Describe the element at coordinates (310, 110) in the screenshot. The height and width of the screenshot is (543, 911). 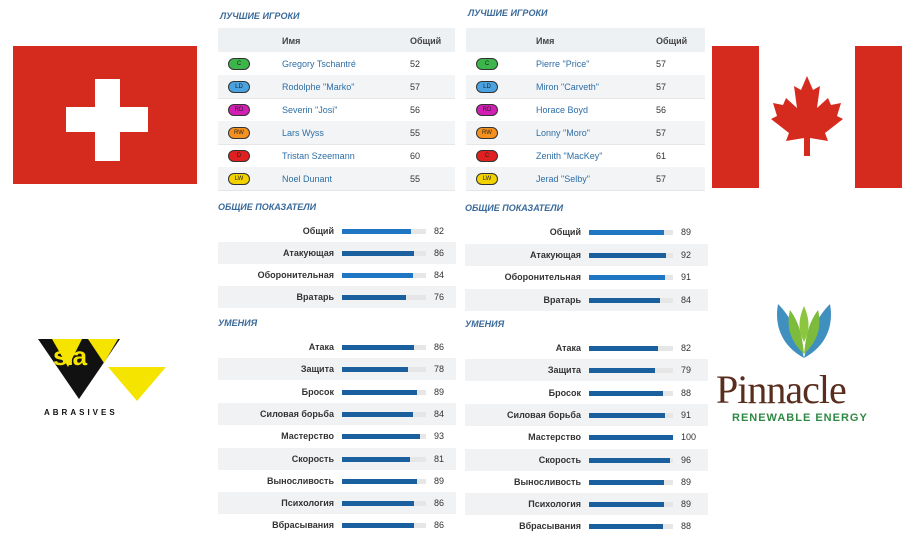
I see `player-name-link: Severin "Josi"` at that location.